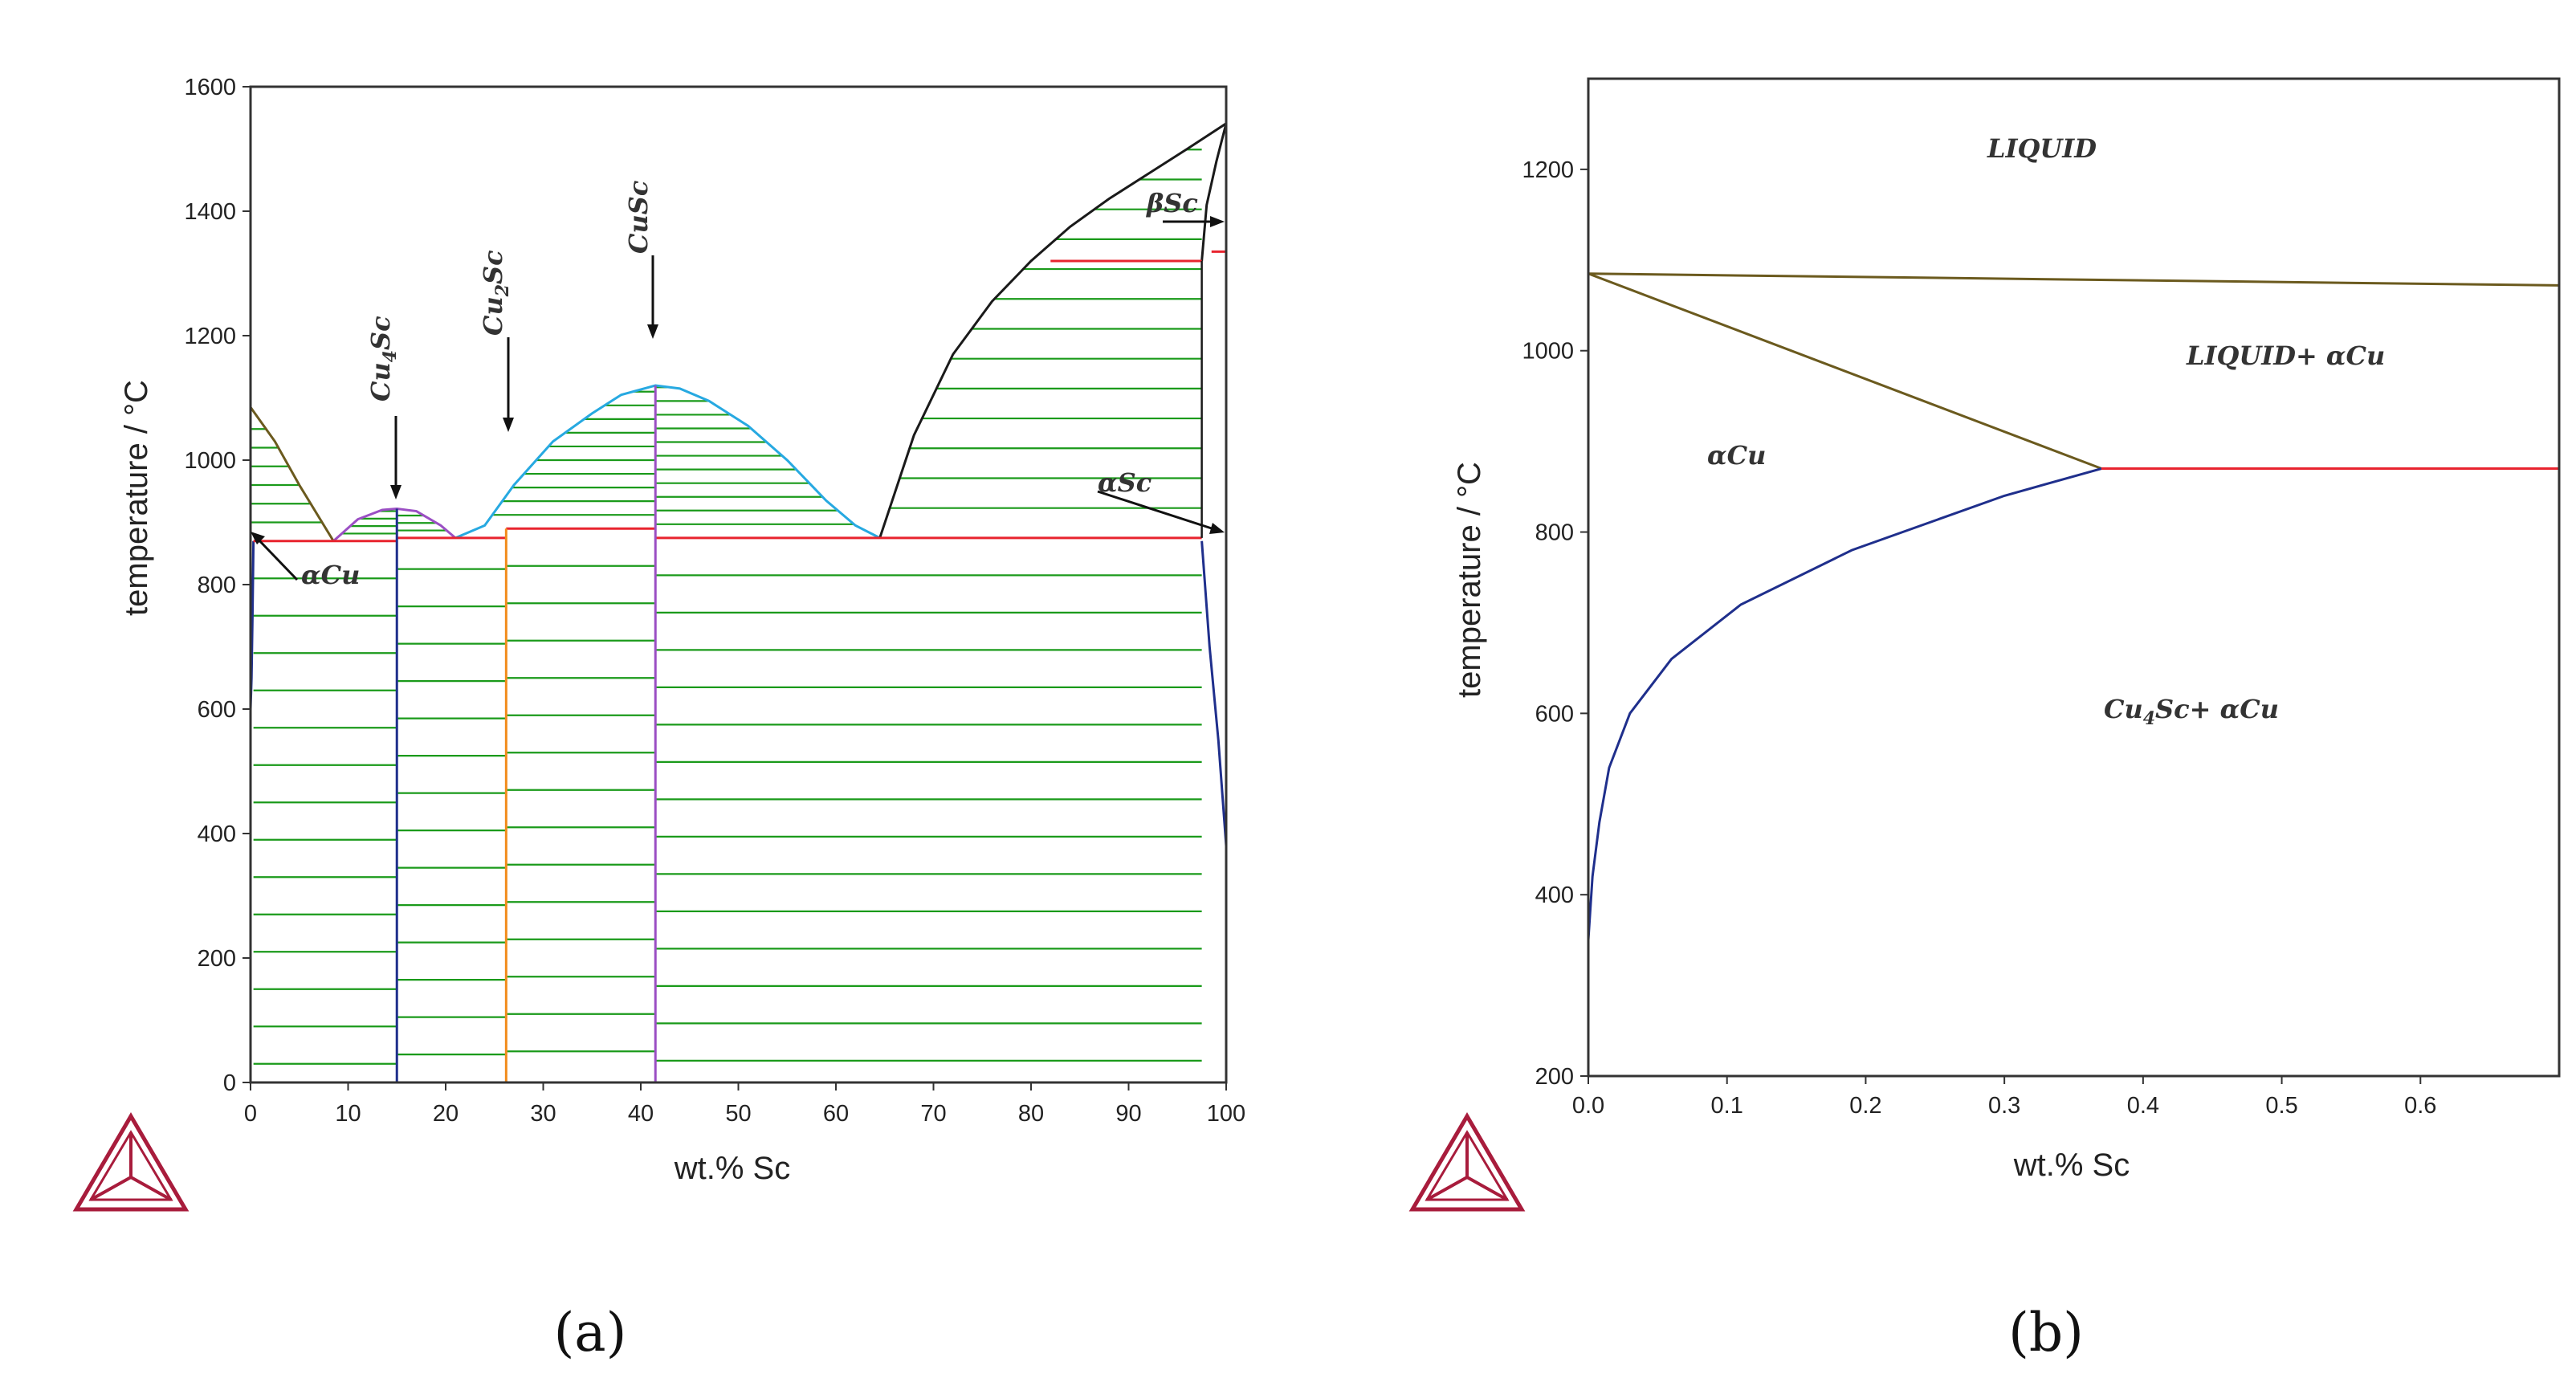 The image size is (2576, 1382). Describe the element at coordinates (217, 585) in the screenshot. I see `y-tick-label-a: 800` at that location.